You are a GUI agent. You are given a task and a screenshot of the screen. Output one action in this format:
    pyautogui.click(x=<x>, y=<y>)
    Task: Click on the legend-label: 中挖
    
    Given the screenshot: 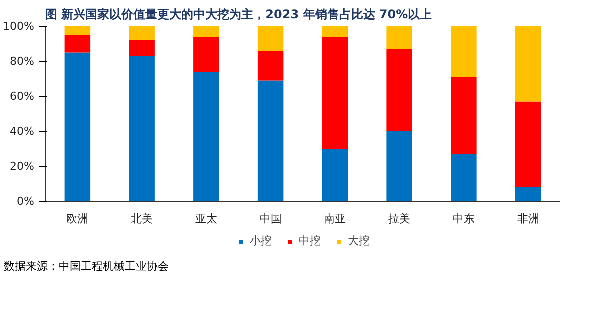 What is the action you would take?
    pyautogui.click(x=310, y=241)
    